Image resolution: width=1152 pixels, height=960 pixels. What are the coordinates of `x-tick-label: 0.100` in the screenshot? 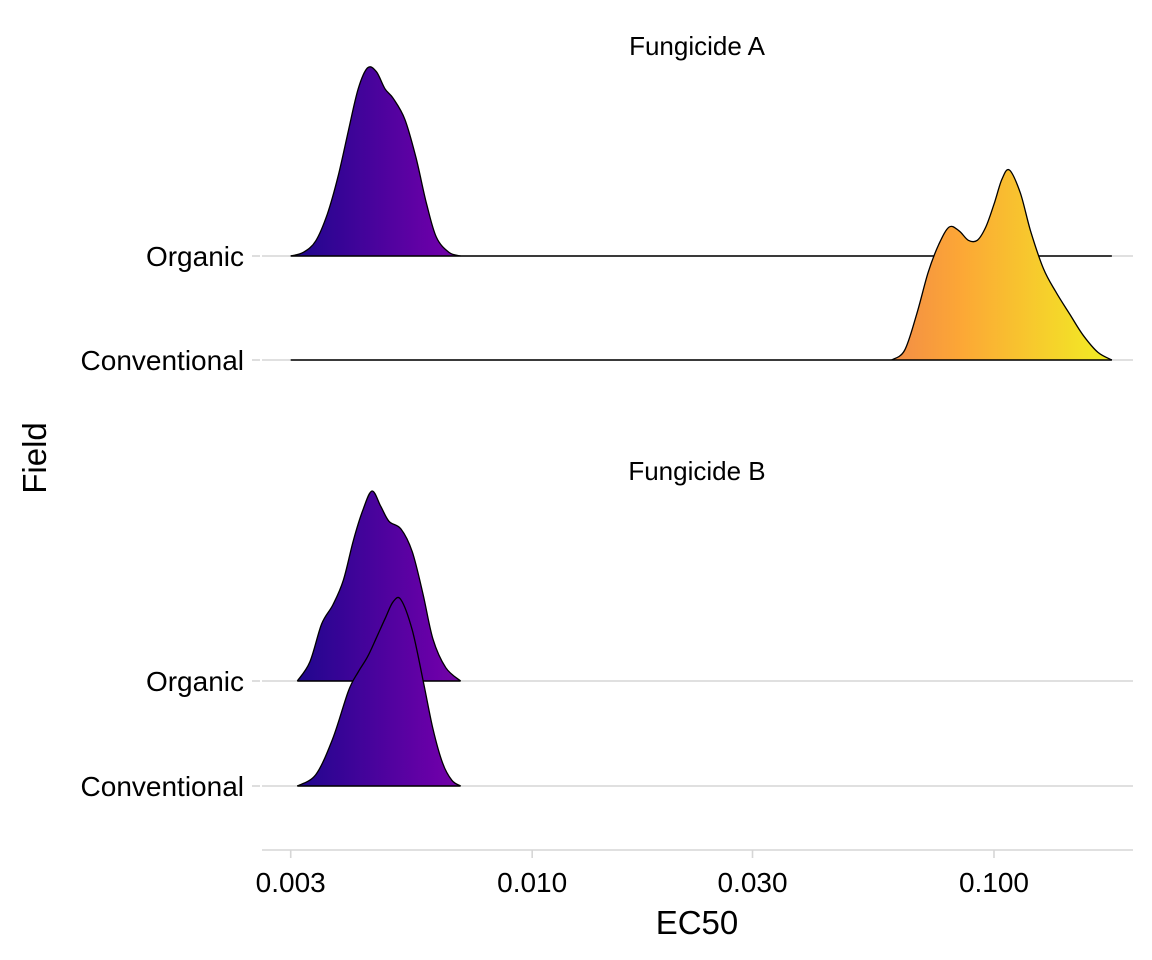 It's located at (994, 882).